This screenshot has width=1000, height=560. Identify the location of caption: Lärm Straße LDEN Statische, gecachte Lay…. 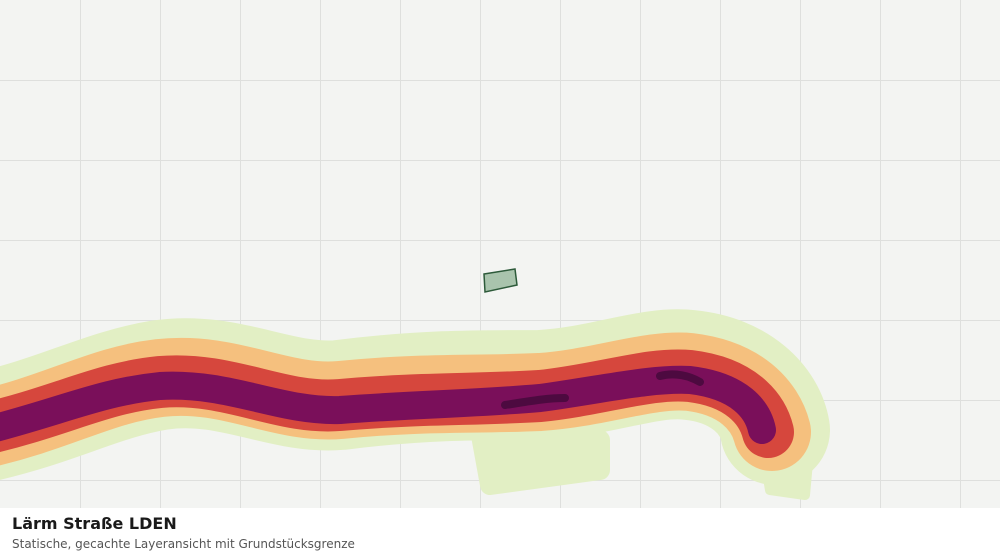
(500, 534).